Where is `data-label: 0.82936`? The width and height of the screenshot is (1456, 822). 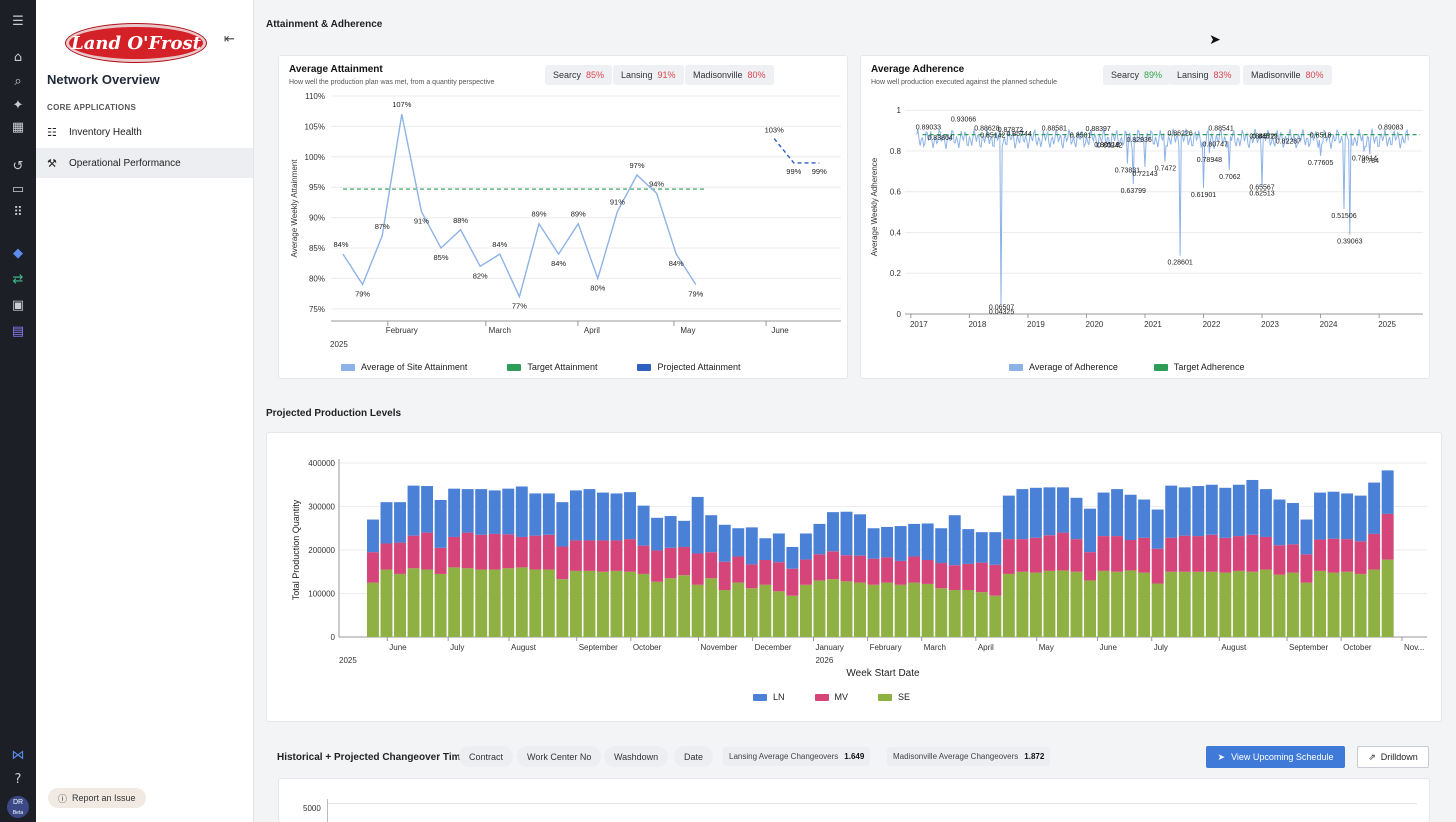 data-label: 0.82936 is located at coordinates (1138, 140).